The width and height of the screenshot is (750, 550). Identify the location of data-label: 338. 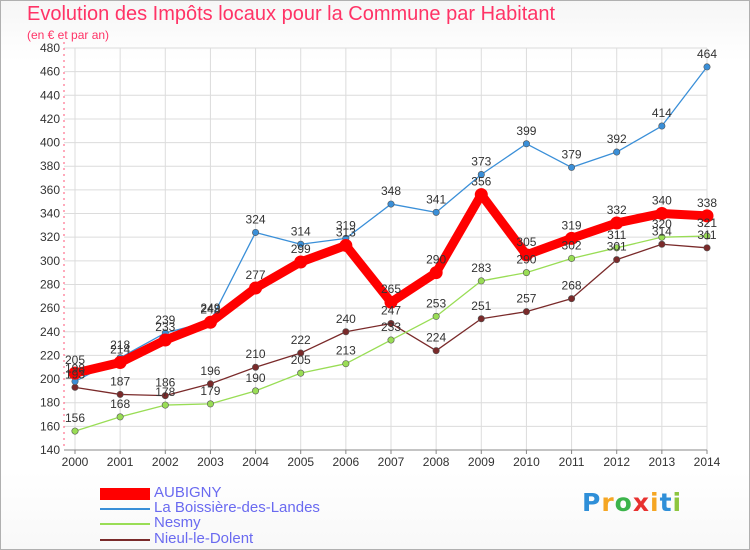
(707, 203).